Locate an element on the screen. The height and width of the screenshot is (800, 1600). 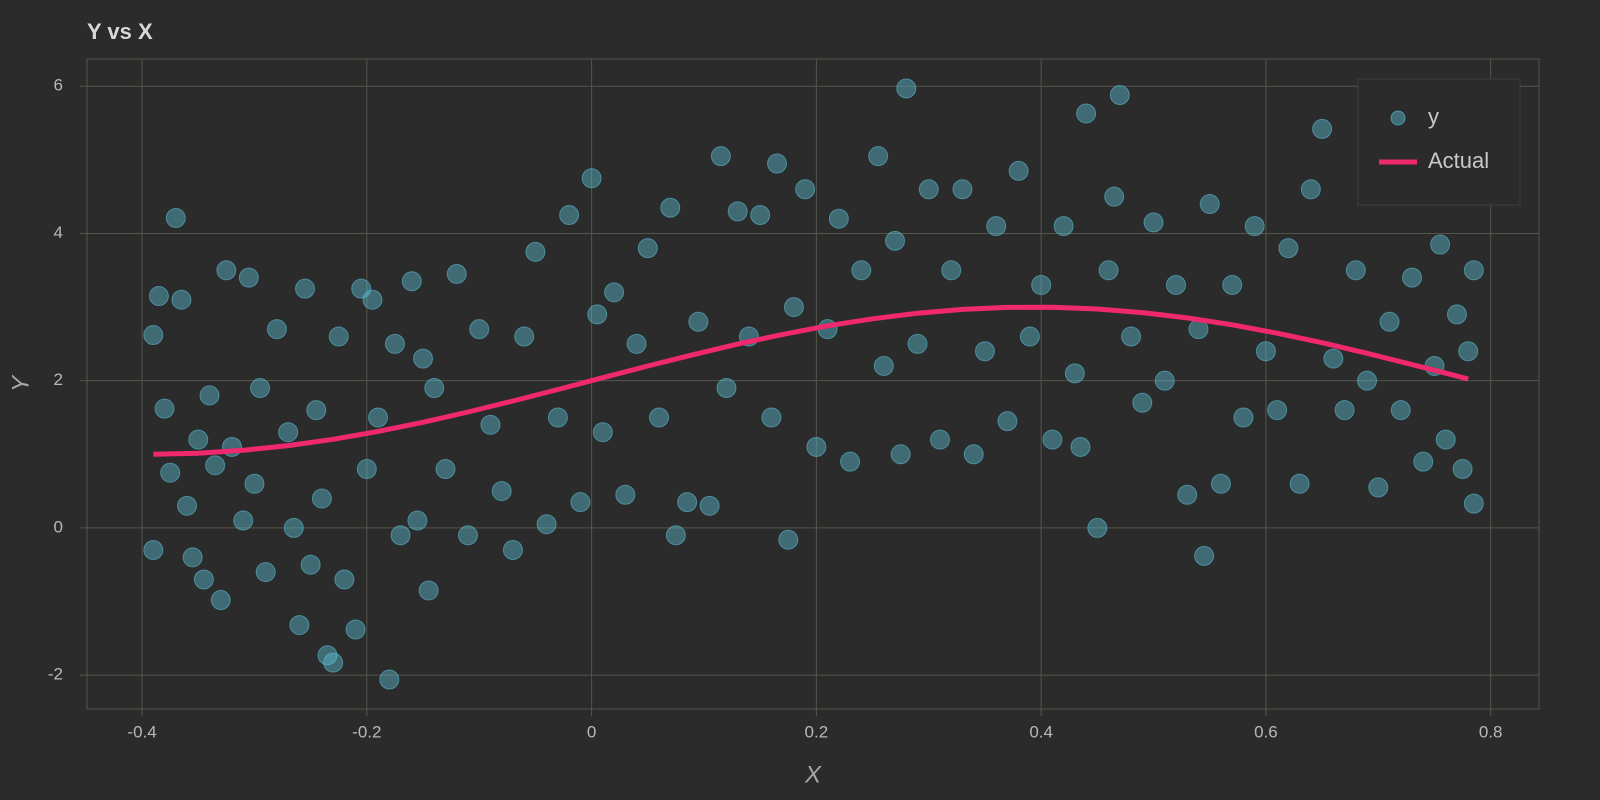
y-tick-label: -2 is located at coordinates (55, 674).